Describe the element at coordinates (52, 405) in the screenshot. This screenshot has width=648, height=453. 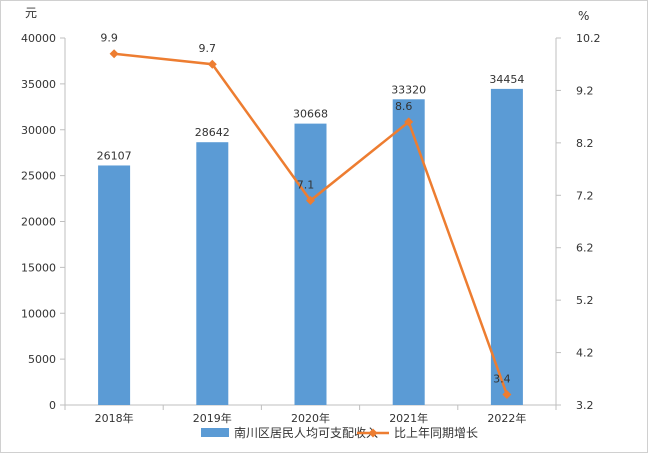
I see `left-axis-tick-label: 0` at that location.